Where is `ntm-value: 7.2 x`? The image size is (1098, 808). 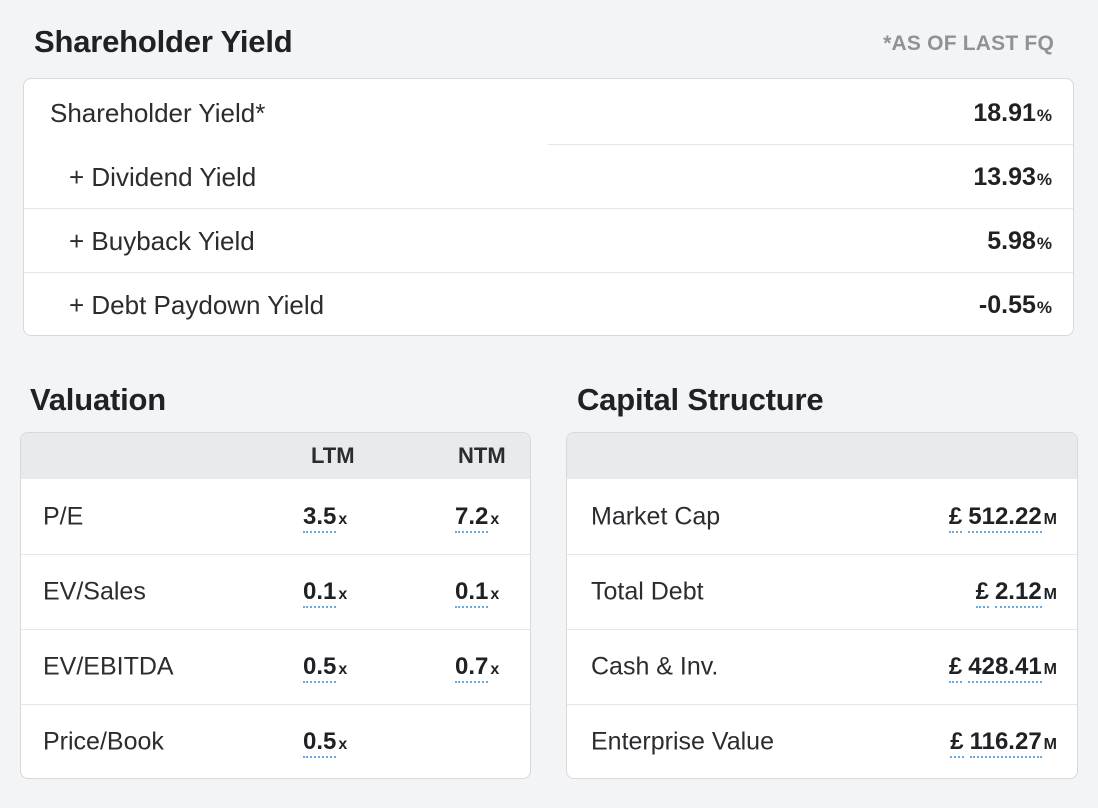
ntm-value: 7.2 x is located at coordinates (477, 517).